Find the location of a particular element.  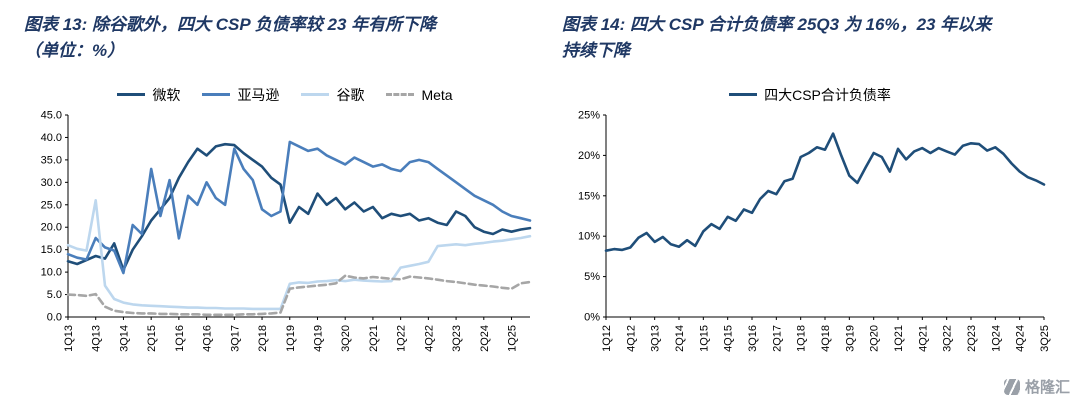

x-tick-label: 4Q24 is located at coordinates (1021, 338).